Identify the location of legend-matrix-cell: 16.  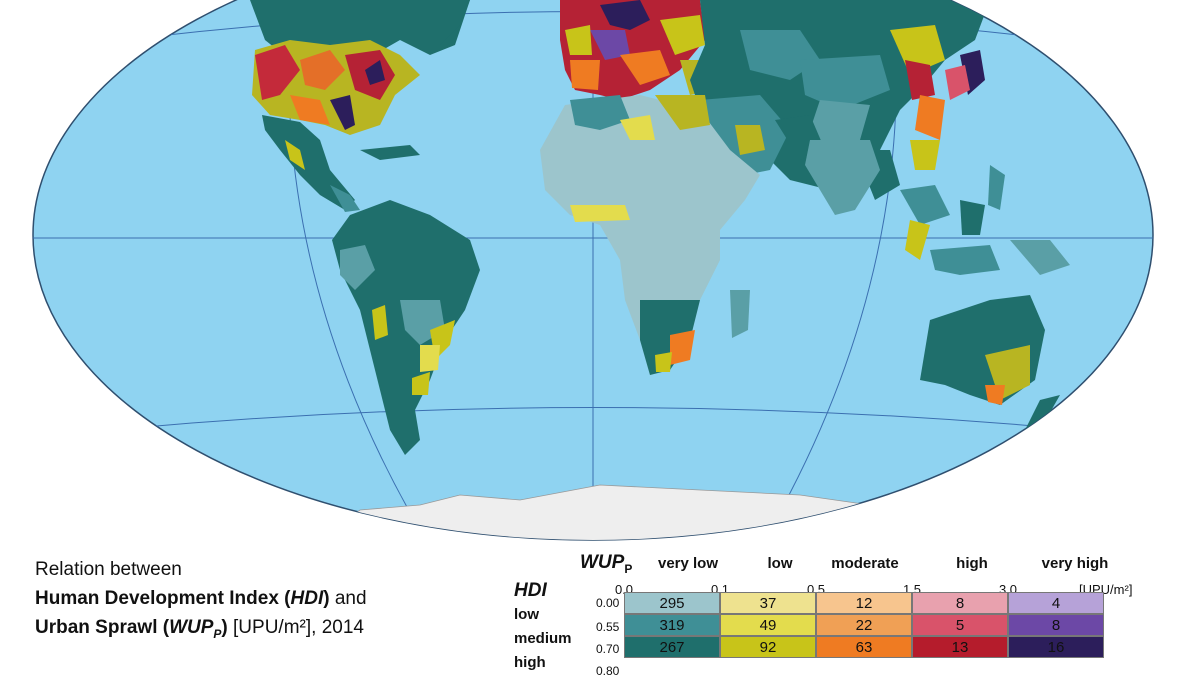
(1056, 647).